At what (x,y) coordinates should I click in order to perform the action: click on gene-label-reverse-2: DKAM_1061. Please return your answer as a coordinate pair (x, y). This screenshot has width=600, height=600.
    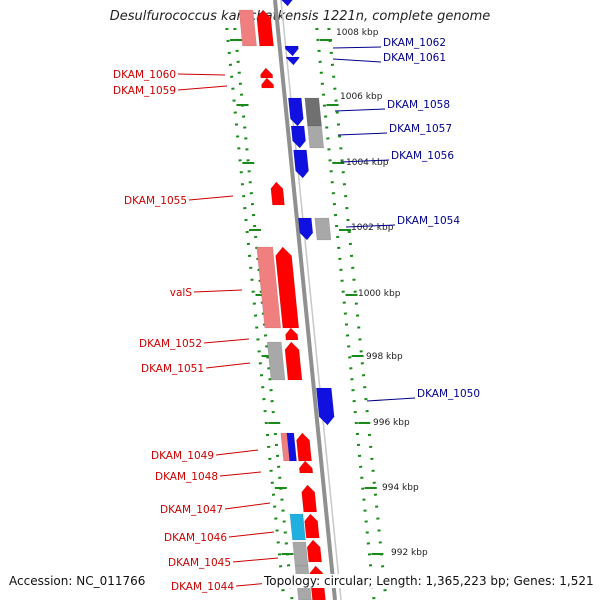
    Looking at the image, I should click on (414, 58).